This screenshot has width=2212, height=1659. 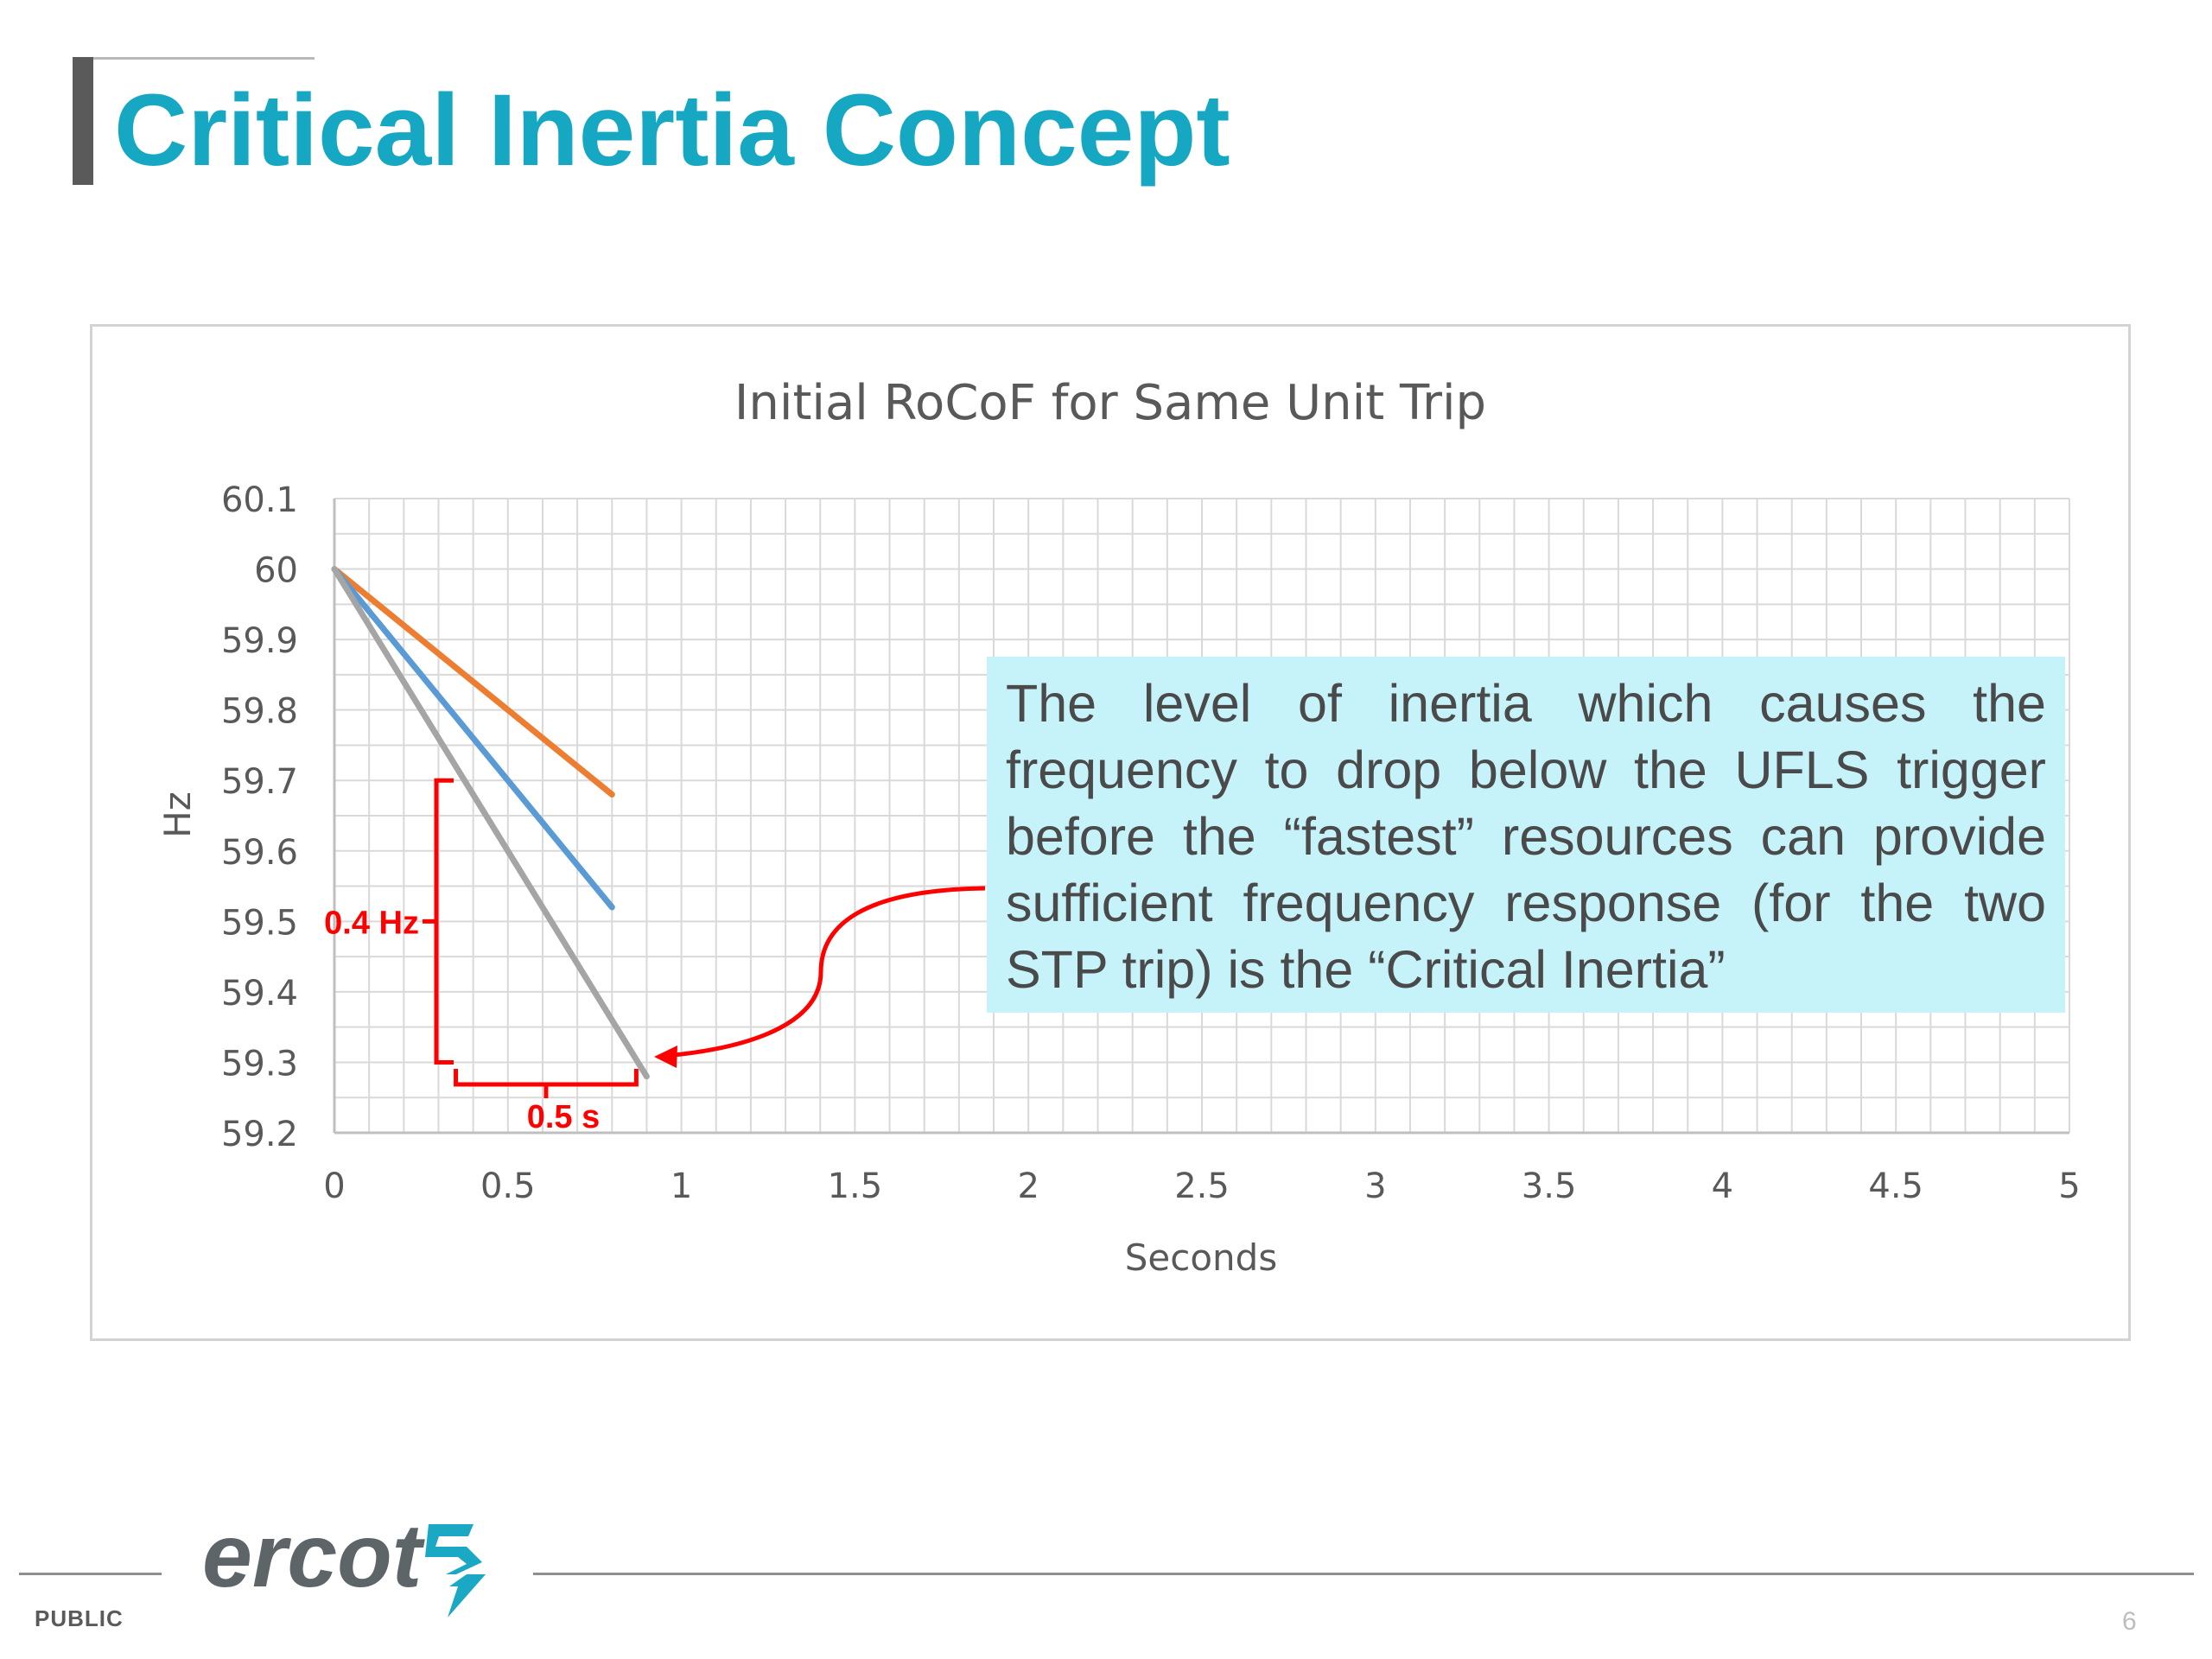 What do you see at coordinates (90, 1574) in the screenshot?
I see `footer-rule-left` at bounding box center [90, 1574].